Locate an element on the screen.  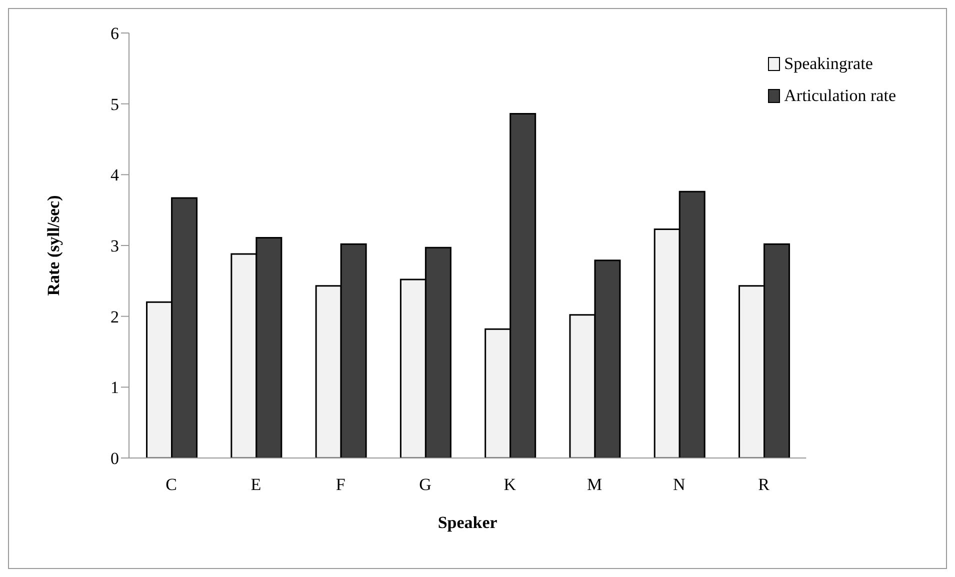
y-tick-label: 1 is located at coordinates (114, 388).